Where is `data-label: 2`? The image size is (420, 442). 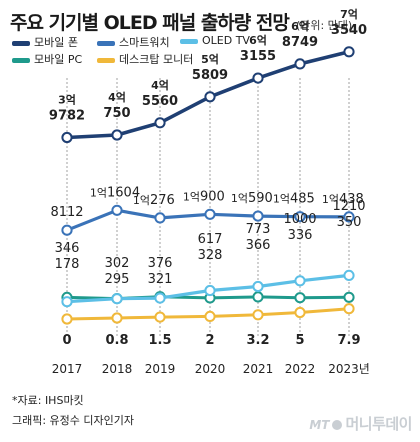 data-label: 2 is located at coordinates (209, 340).